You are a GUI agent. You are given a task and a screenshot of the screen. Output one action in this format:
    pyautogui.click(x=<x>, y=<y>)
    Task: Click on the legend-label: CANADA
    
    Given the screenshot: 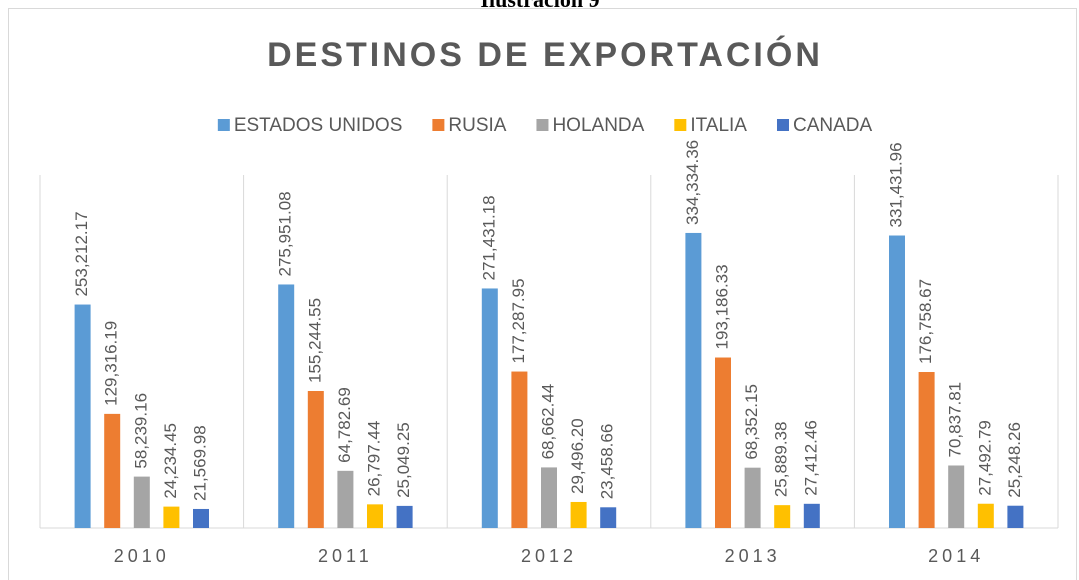 What is the action you would take?
    pyautogui.click(x=833, y=125)
    